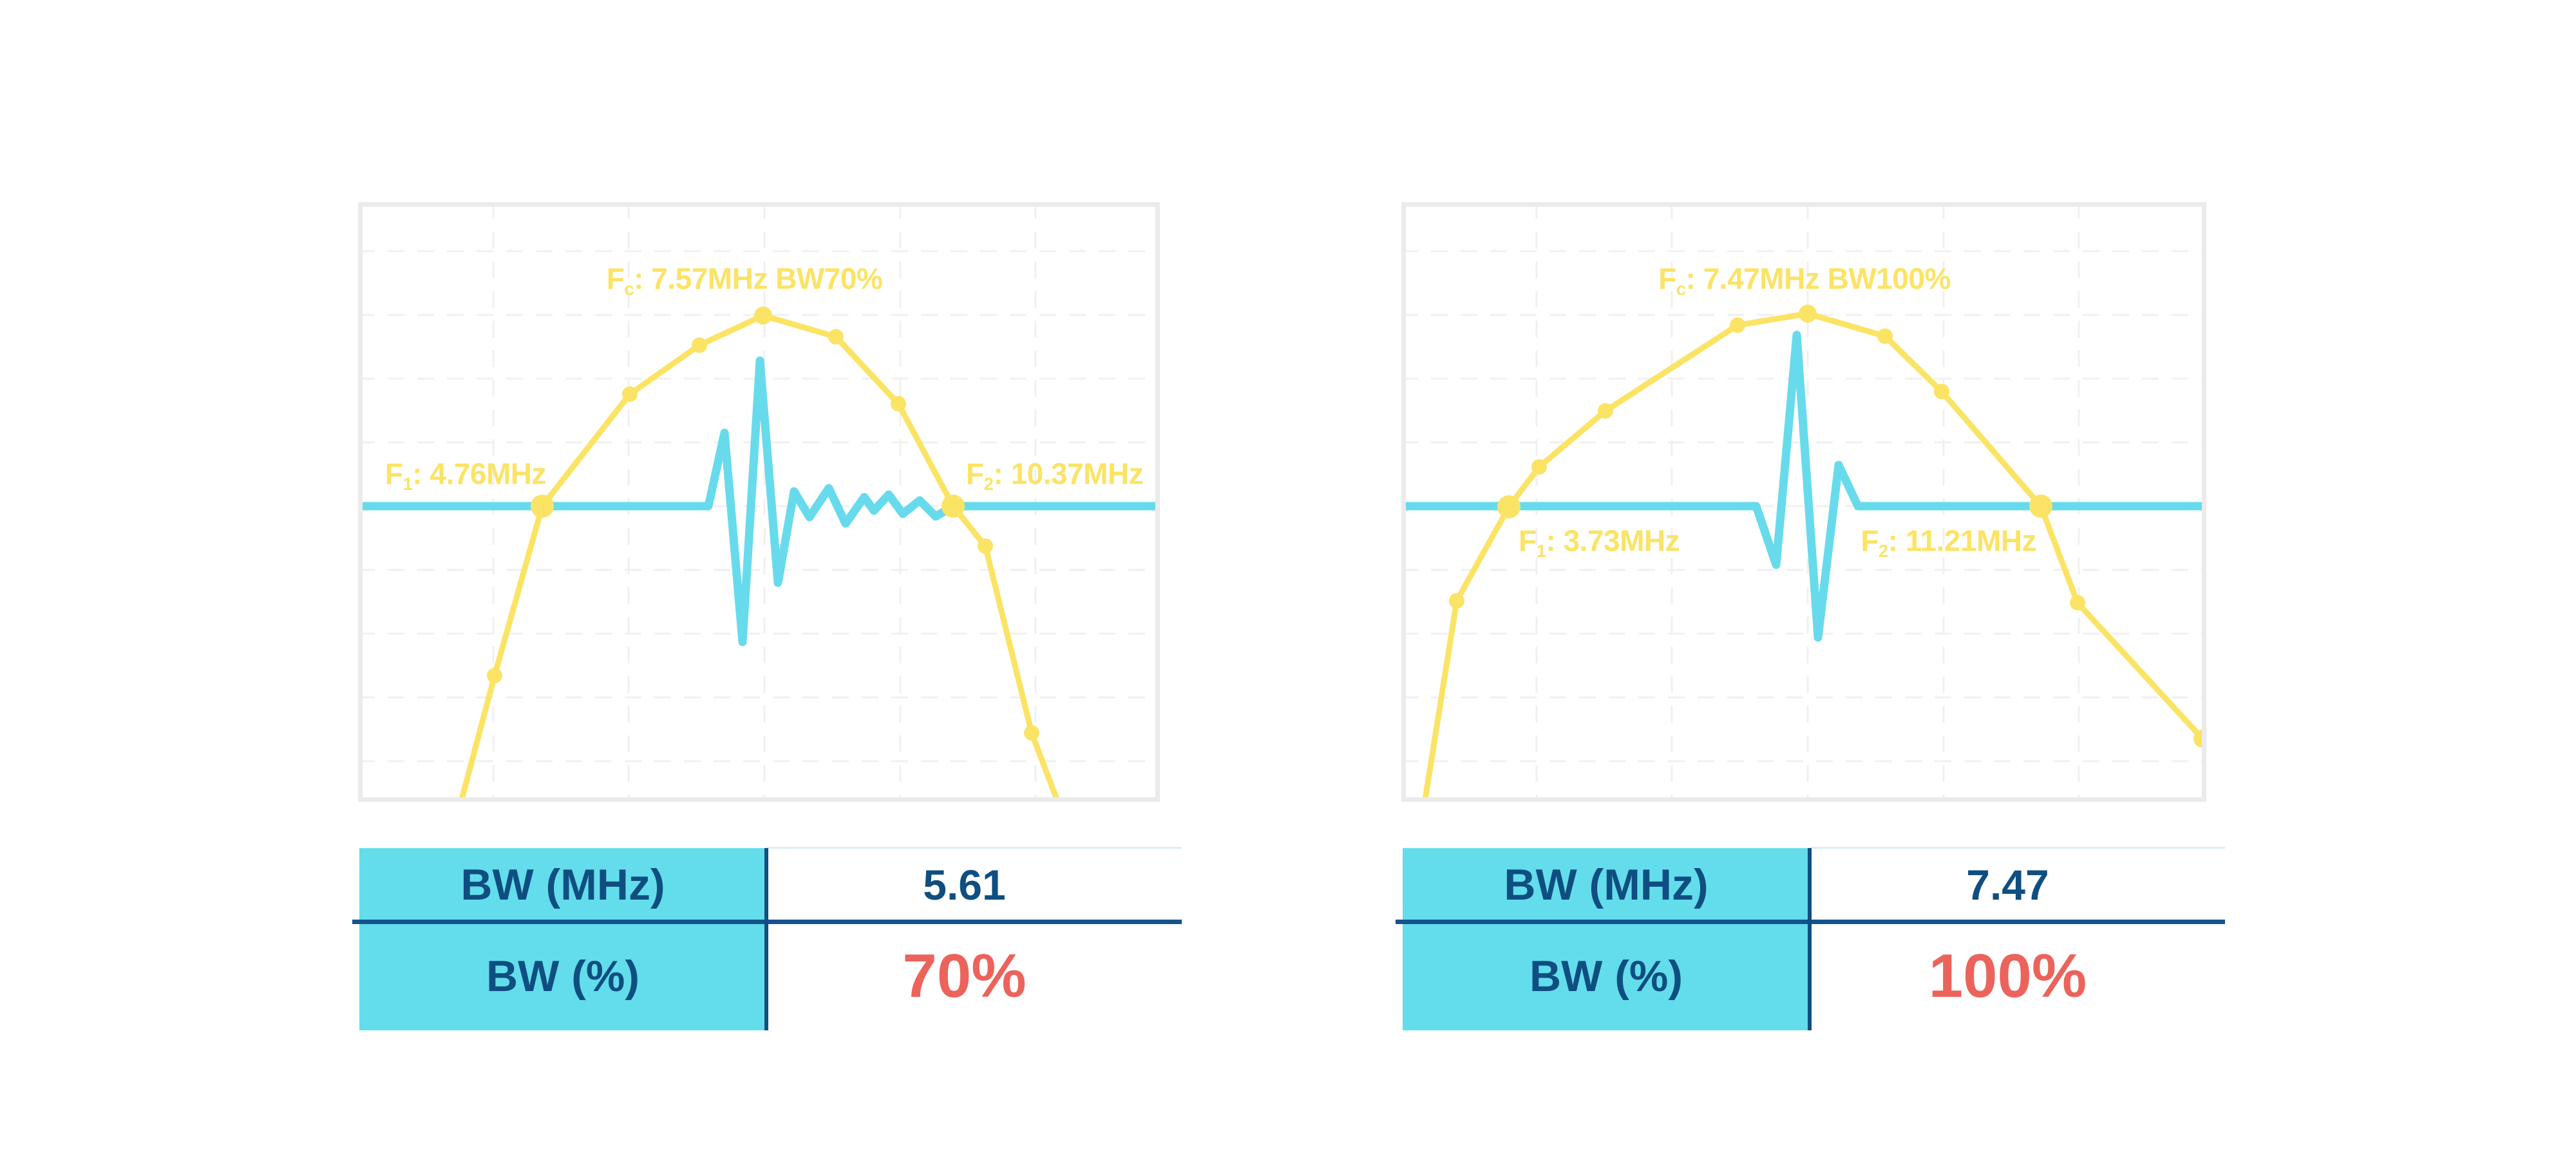  I want to click on bw-table-right: BW (MHz) 7.47 BW (%) 100%, so click(1810, 938).